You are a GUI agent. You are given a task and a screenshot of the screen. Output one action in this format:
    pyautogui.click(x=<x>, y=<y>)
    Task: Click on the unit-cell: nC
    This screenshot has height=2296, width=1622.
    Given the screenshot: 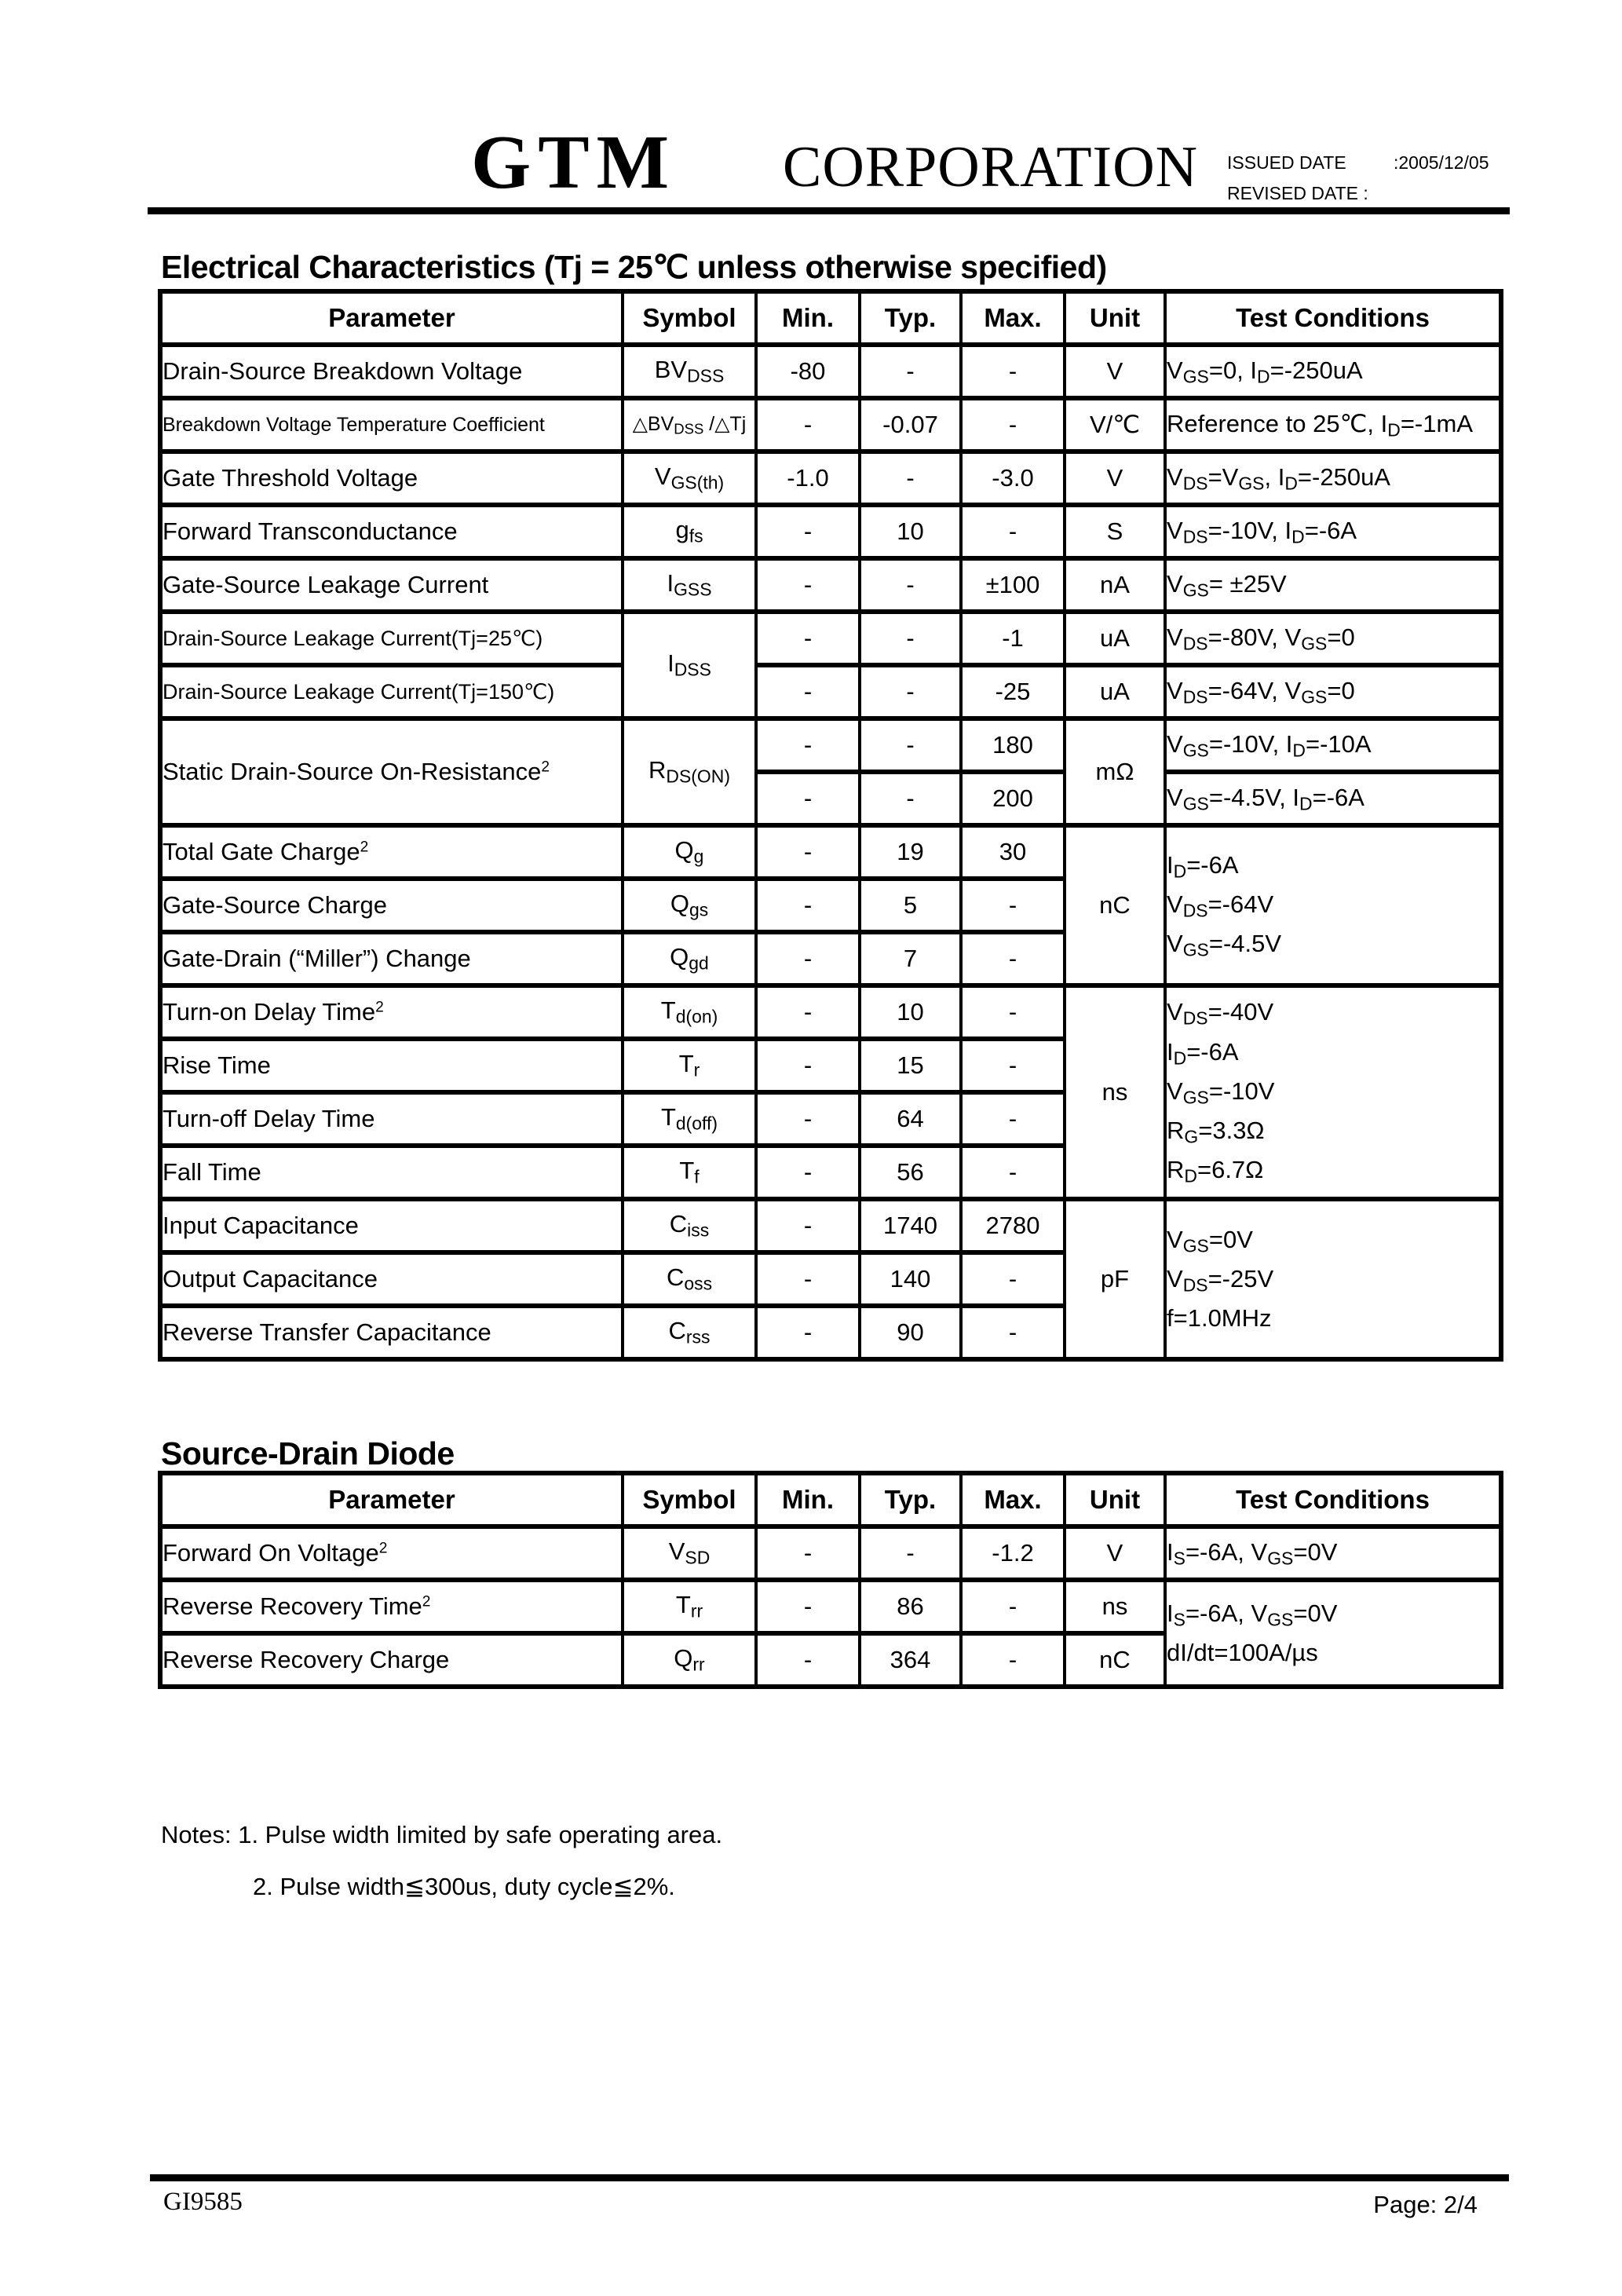 What is the action you would take?
    pyautogui.click(x=1115, y=906)
    